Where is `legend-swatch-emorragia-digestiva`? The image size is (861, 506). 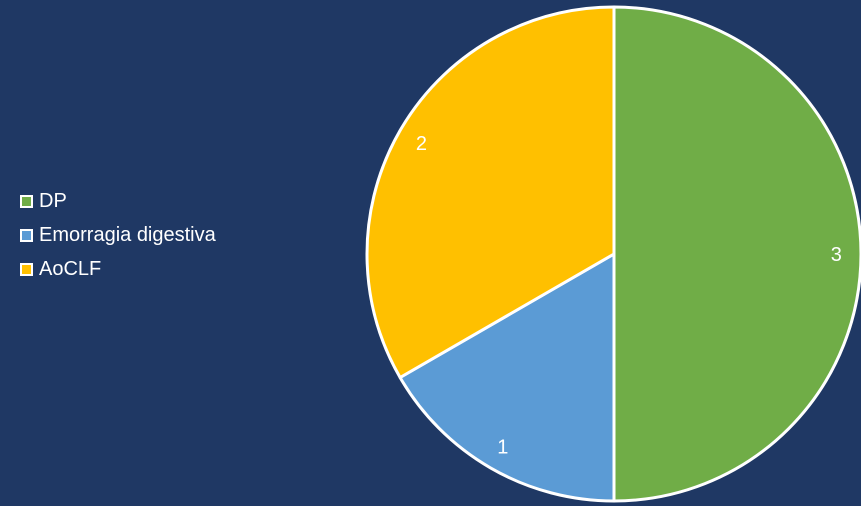
legend-swatch-emorragia-digestiva is located at coordinates (26, 235).